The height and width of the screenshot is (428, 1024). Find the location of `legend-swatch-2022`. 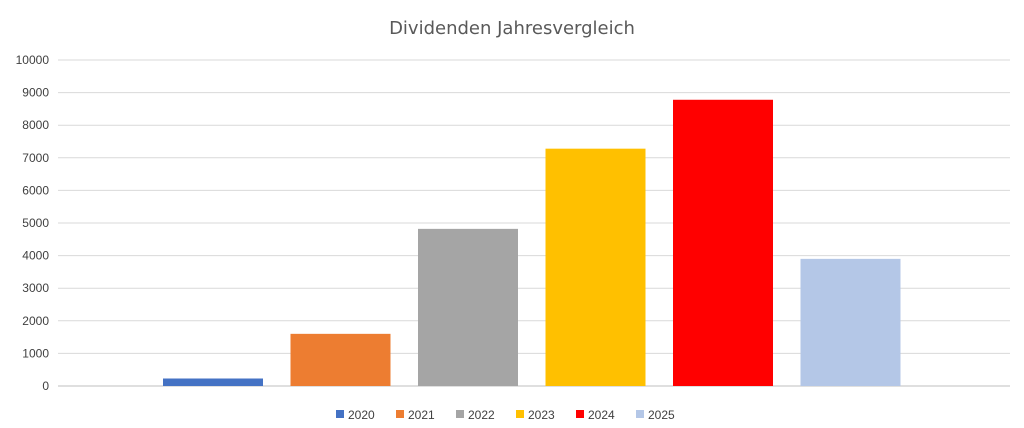

legend-swatch-2022 is located at coordinates (460, 414).